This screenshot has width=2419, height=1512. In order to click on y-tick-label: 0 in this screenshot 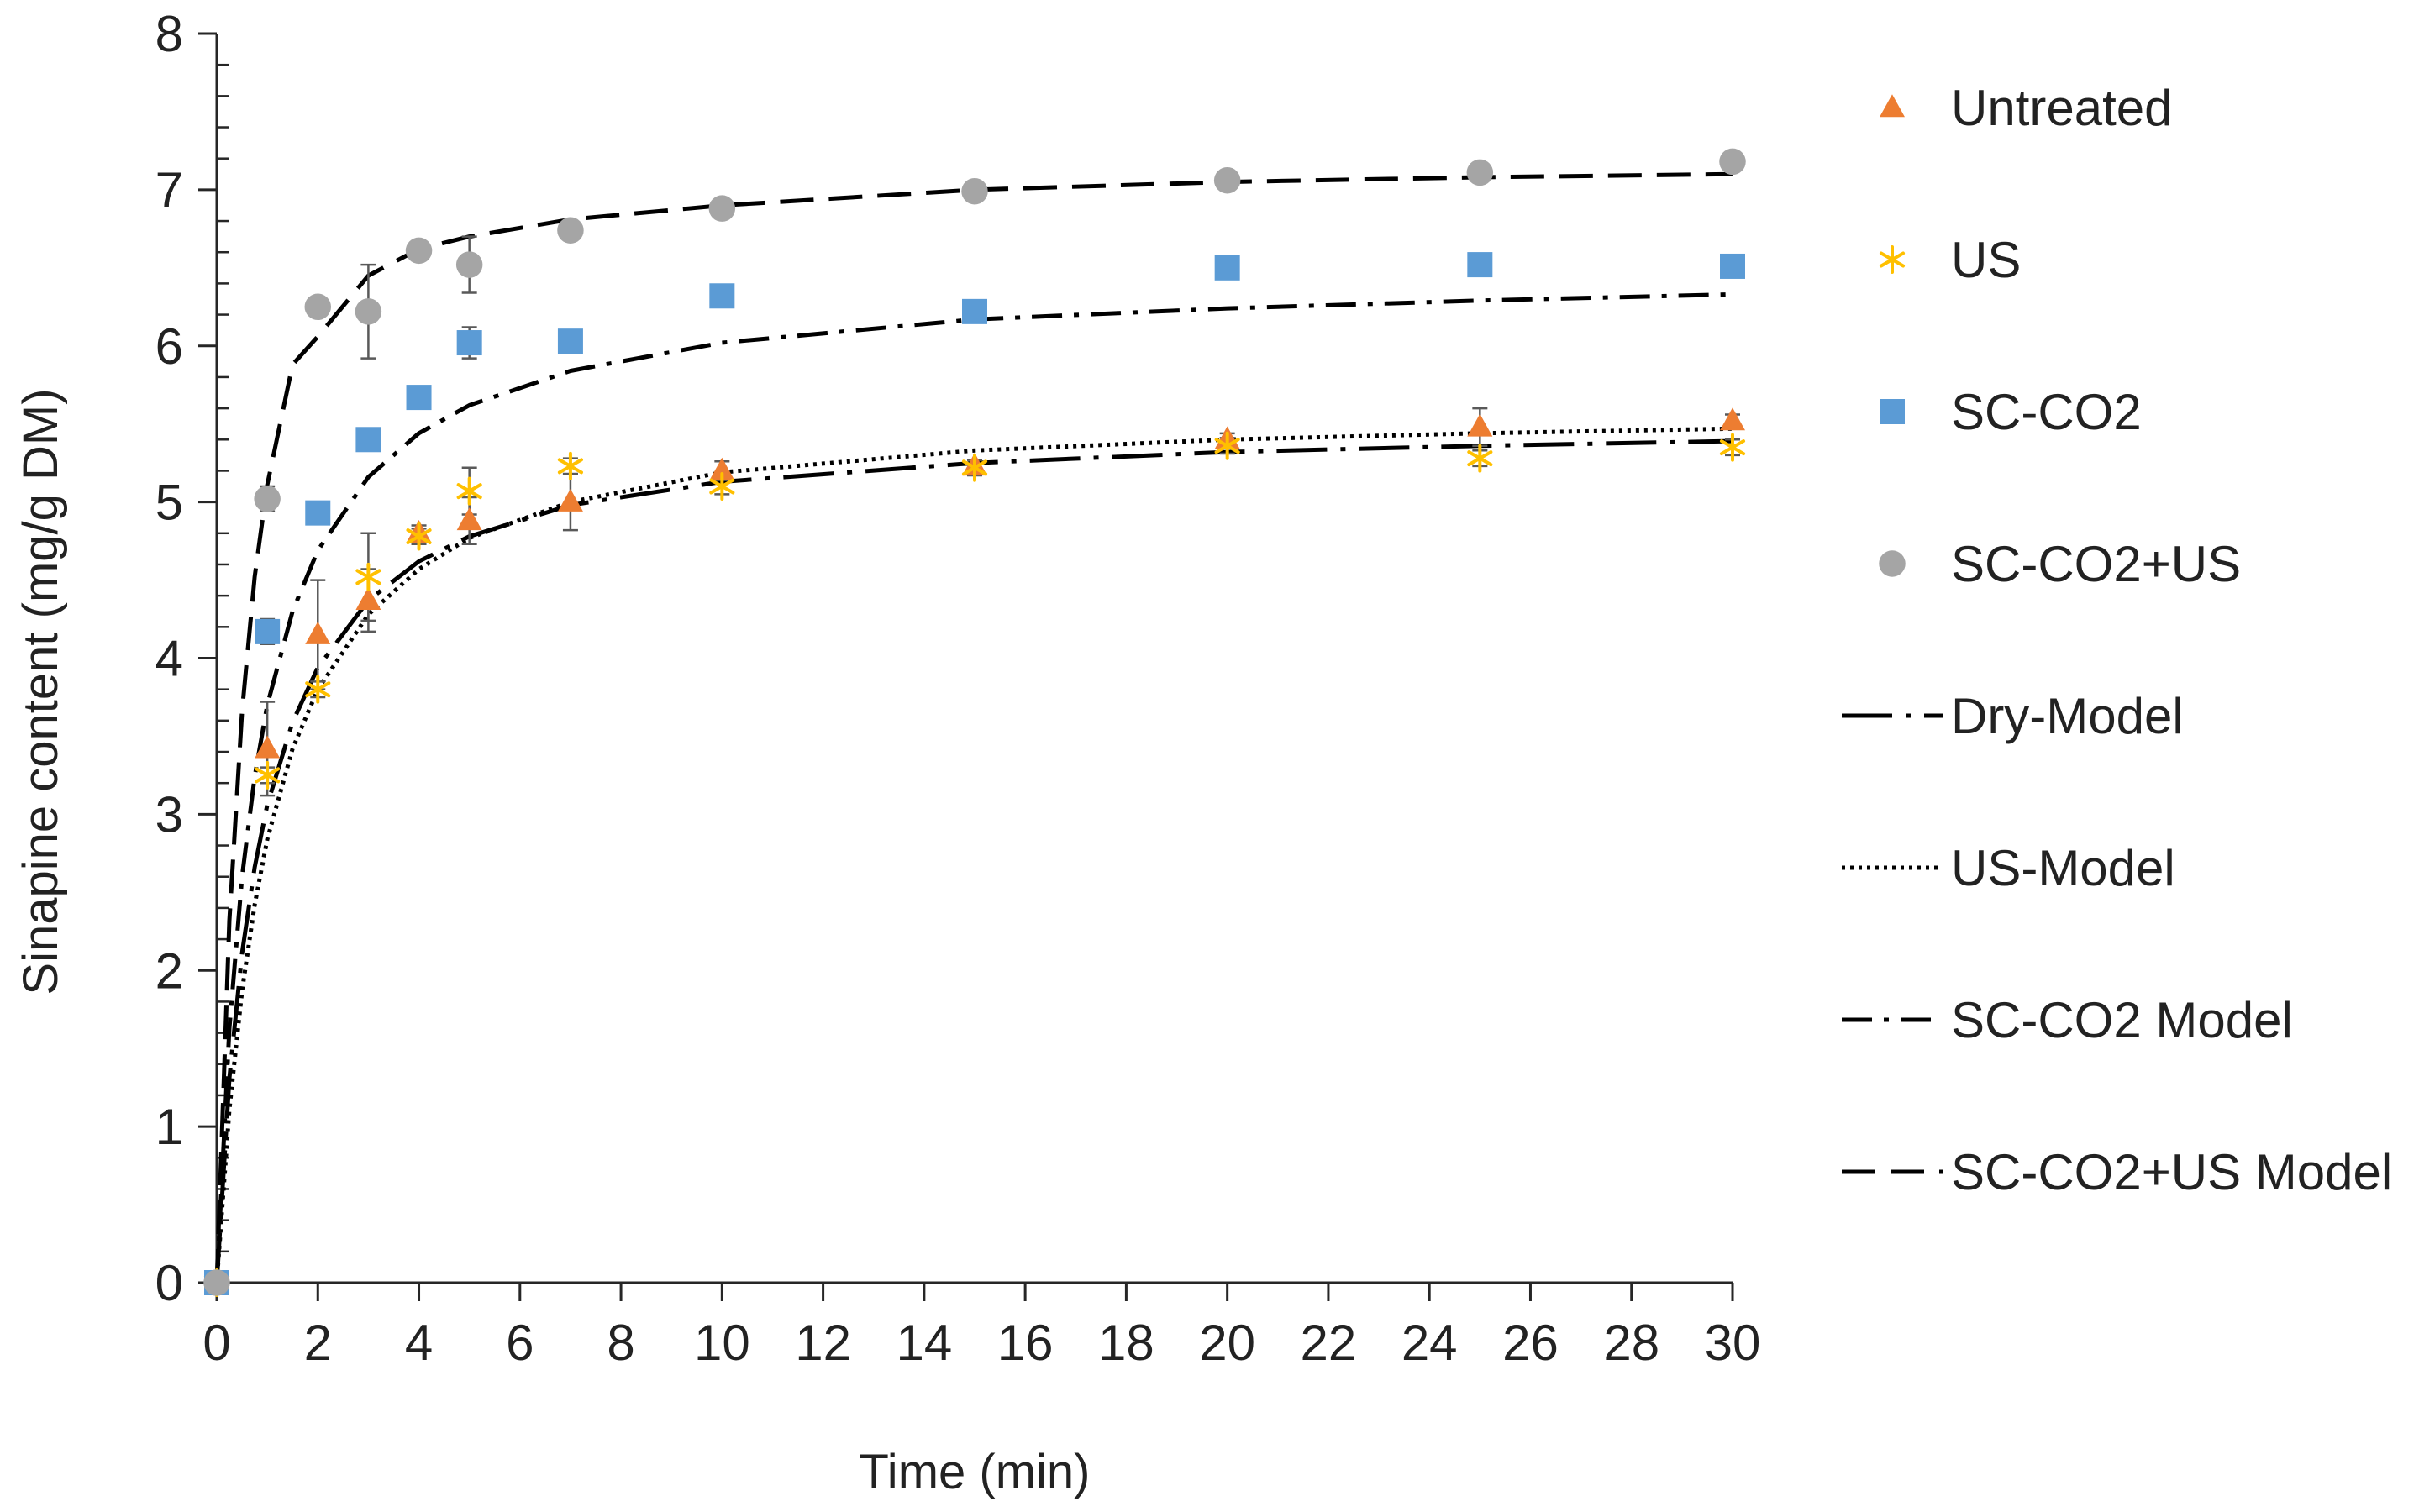, I will do `click(169, 1283)`.